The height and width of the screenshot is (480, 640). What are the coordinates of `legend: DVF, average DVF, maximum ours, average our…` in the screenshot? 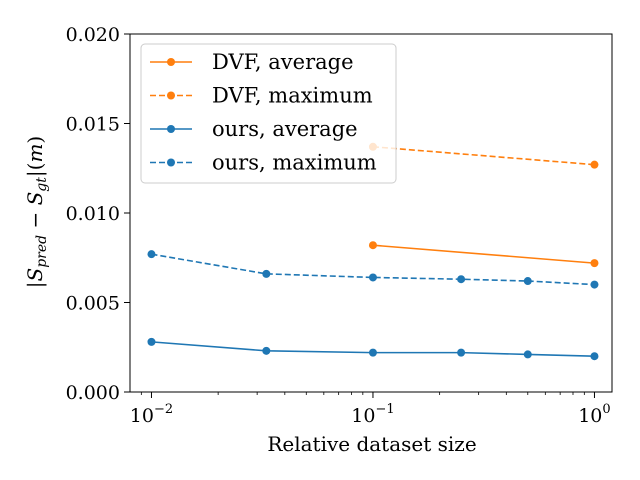 It's located at (268, 113).